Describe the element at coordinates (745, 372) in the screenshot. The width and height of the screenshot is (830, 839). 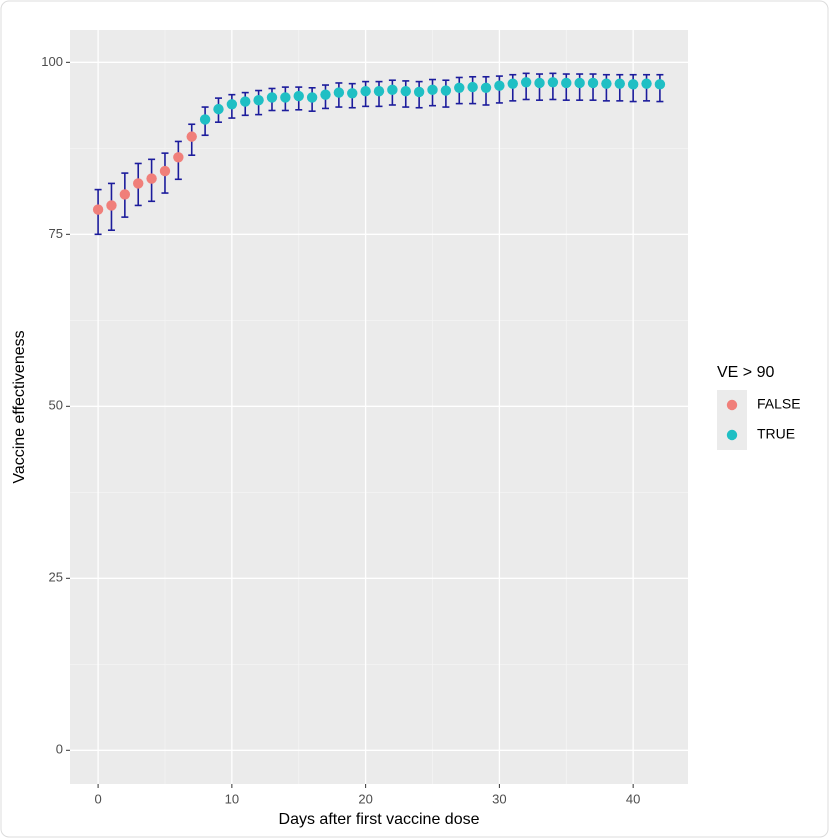
I see `legend-title: VE > 90` at that location.